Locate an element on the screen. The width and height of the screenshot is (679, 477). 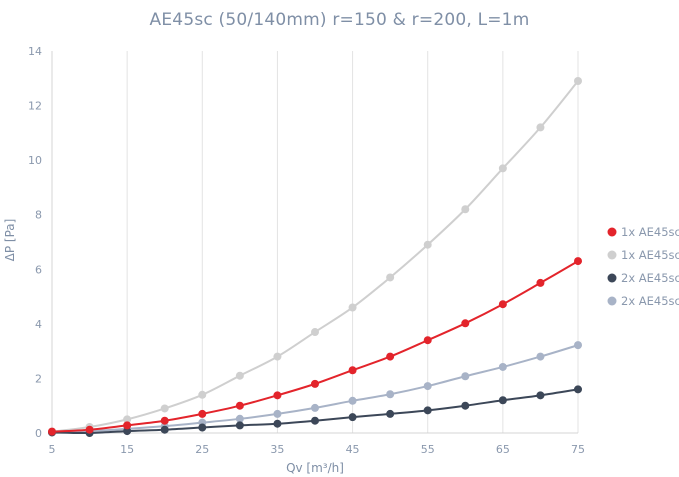
y-tick-label: 8 is located at coordinates (38, 215).